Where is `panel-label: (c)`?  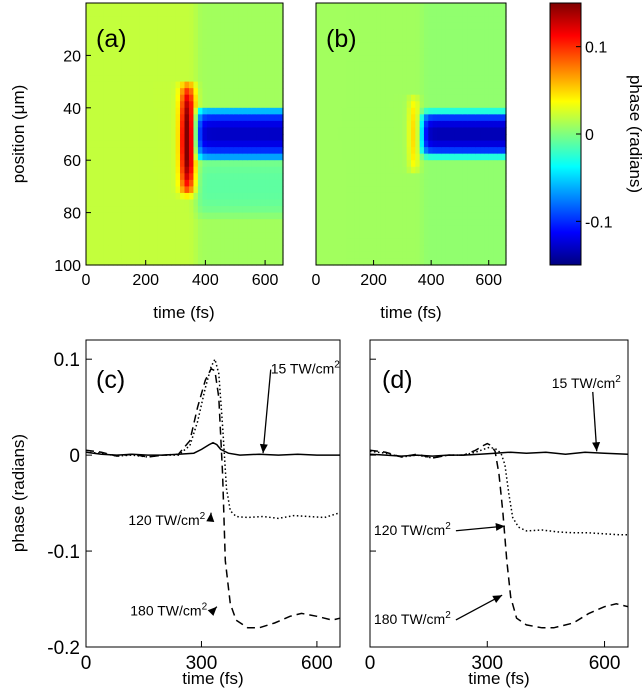 panel-label: (c) is located at coordinates (110, 380).